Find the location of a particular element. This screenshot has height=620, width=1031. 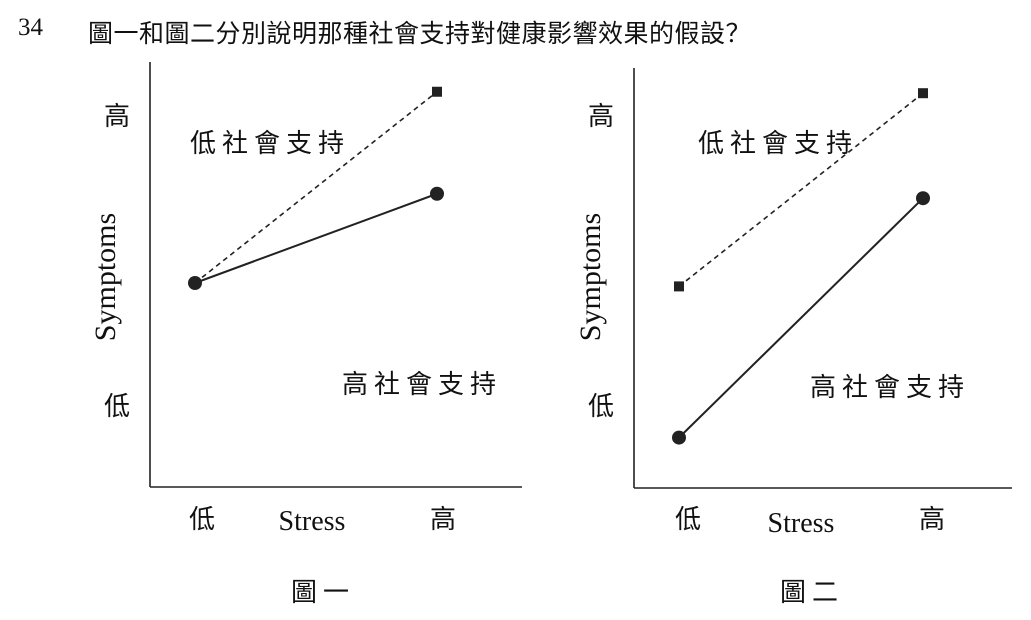

question-text: 圖一和圖二分別說明那種社會支持對健康影響效果的假設？ is located at coordinates (420, 34).